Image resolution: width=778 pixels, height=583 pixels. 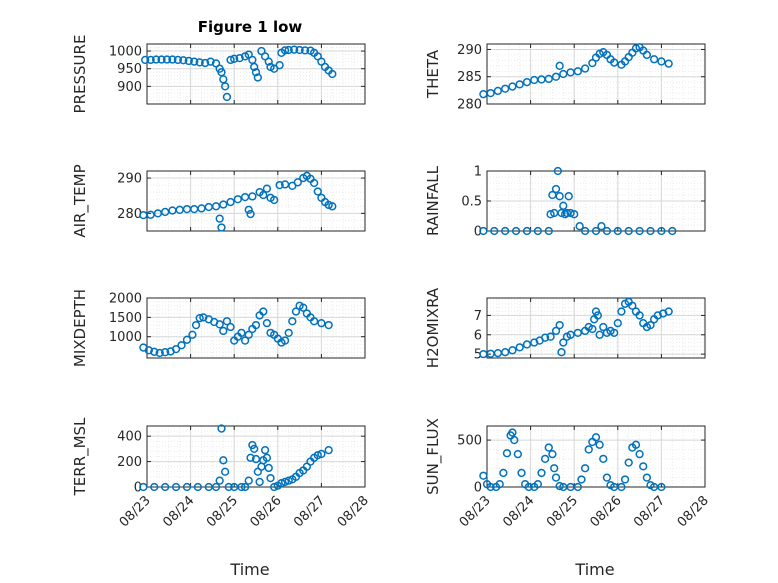 I want to click on y-tick-label: 200, so click(x=129, y=462).